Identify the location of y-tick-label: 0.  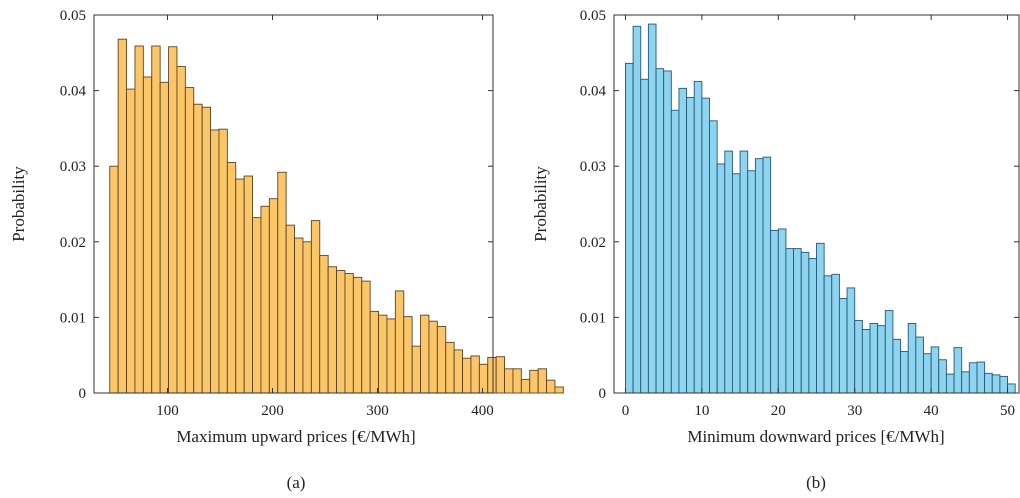
(83, 394).